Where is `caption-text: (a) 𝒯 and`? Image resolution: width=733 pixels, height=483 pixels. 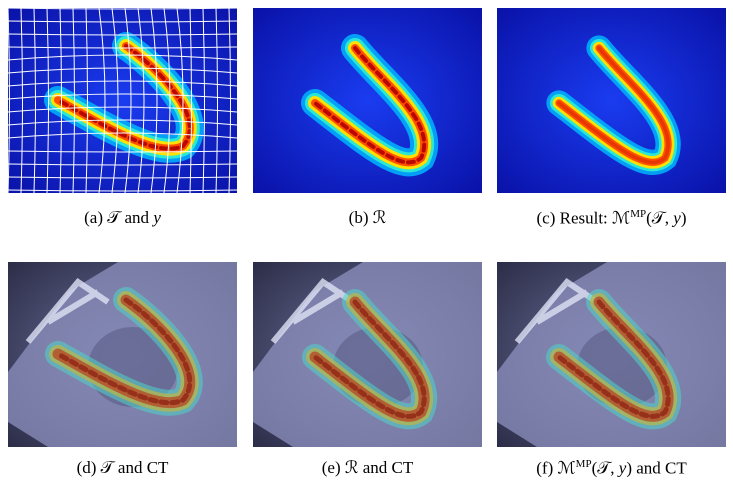 caption-text: (a) 𝒯 and is located at coordinates (119, 217).